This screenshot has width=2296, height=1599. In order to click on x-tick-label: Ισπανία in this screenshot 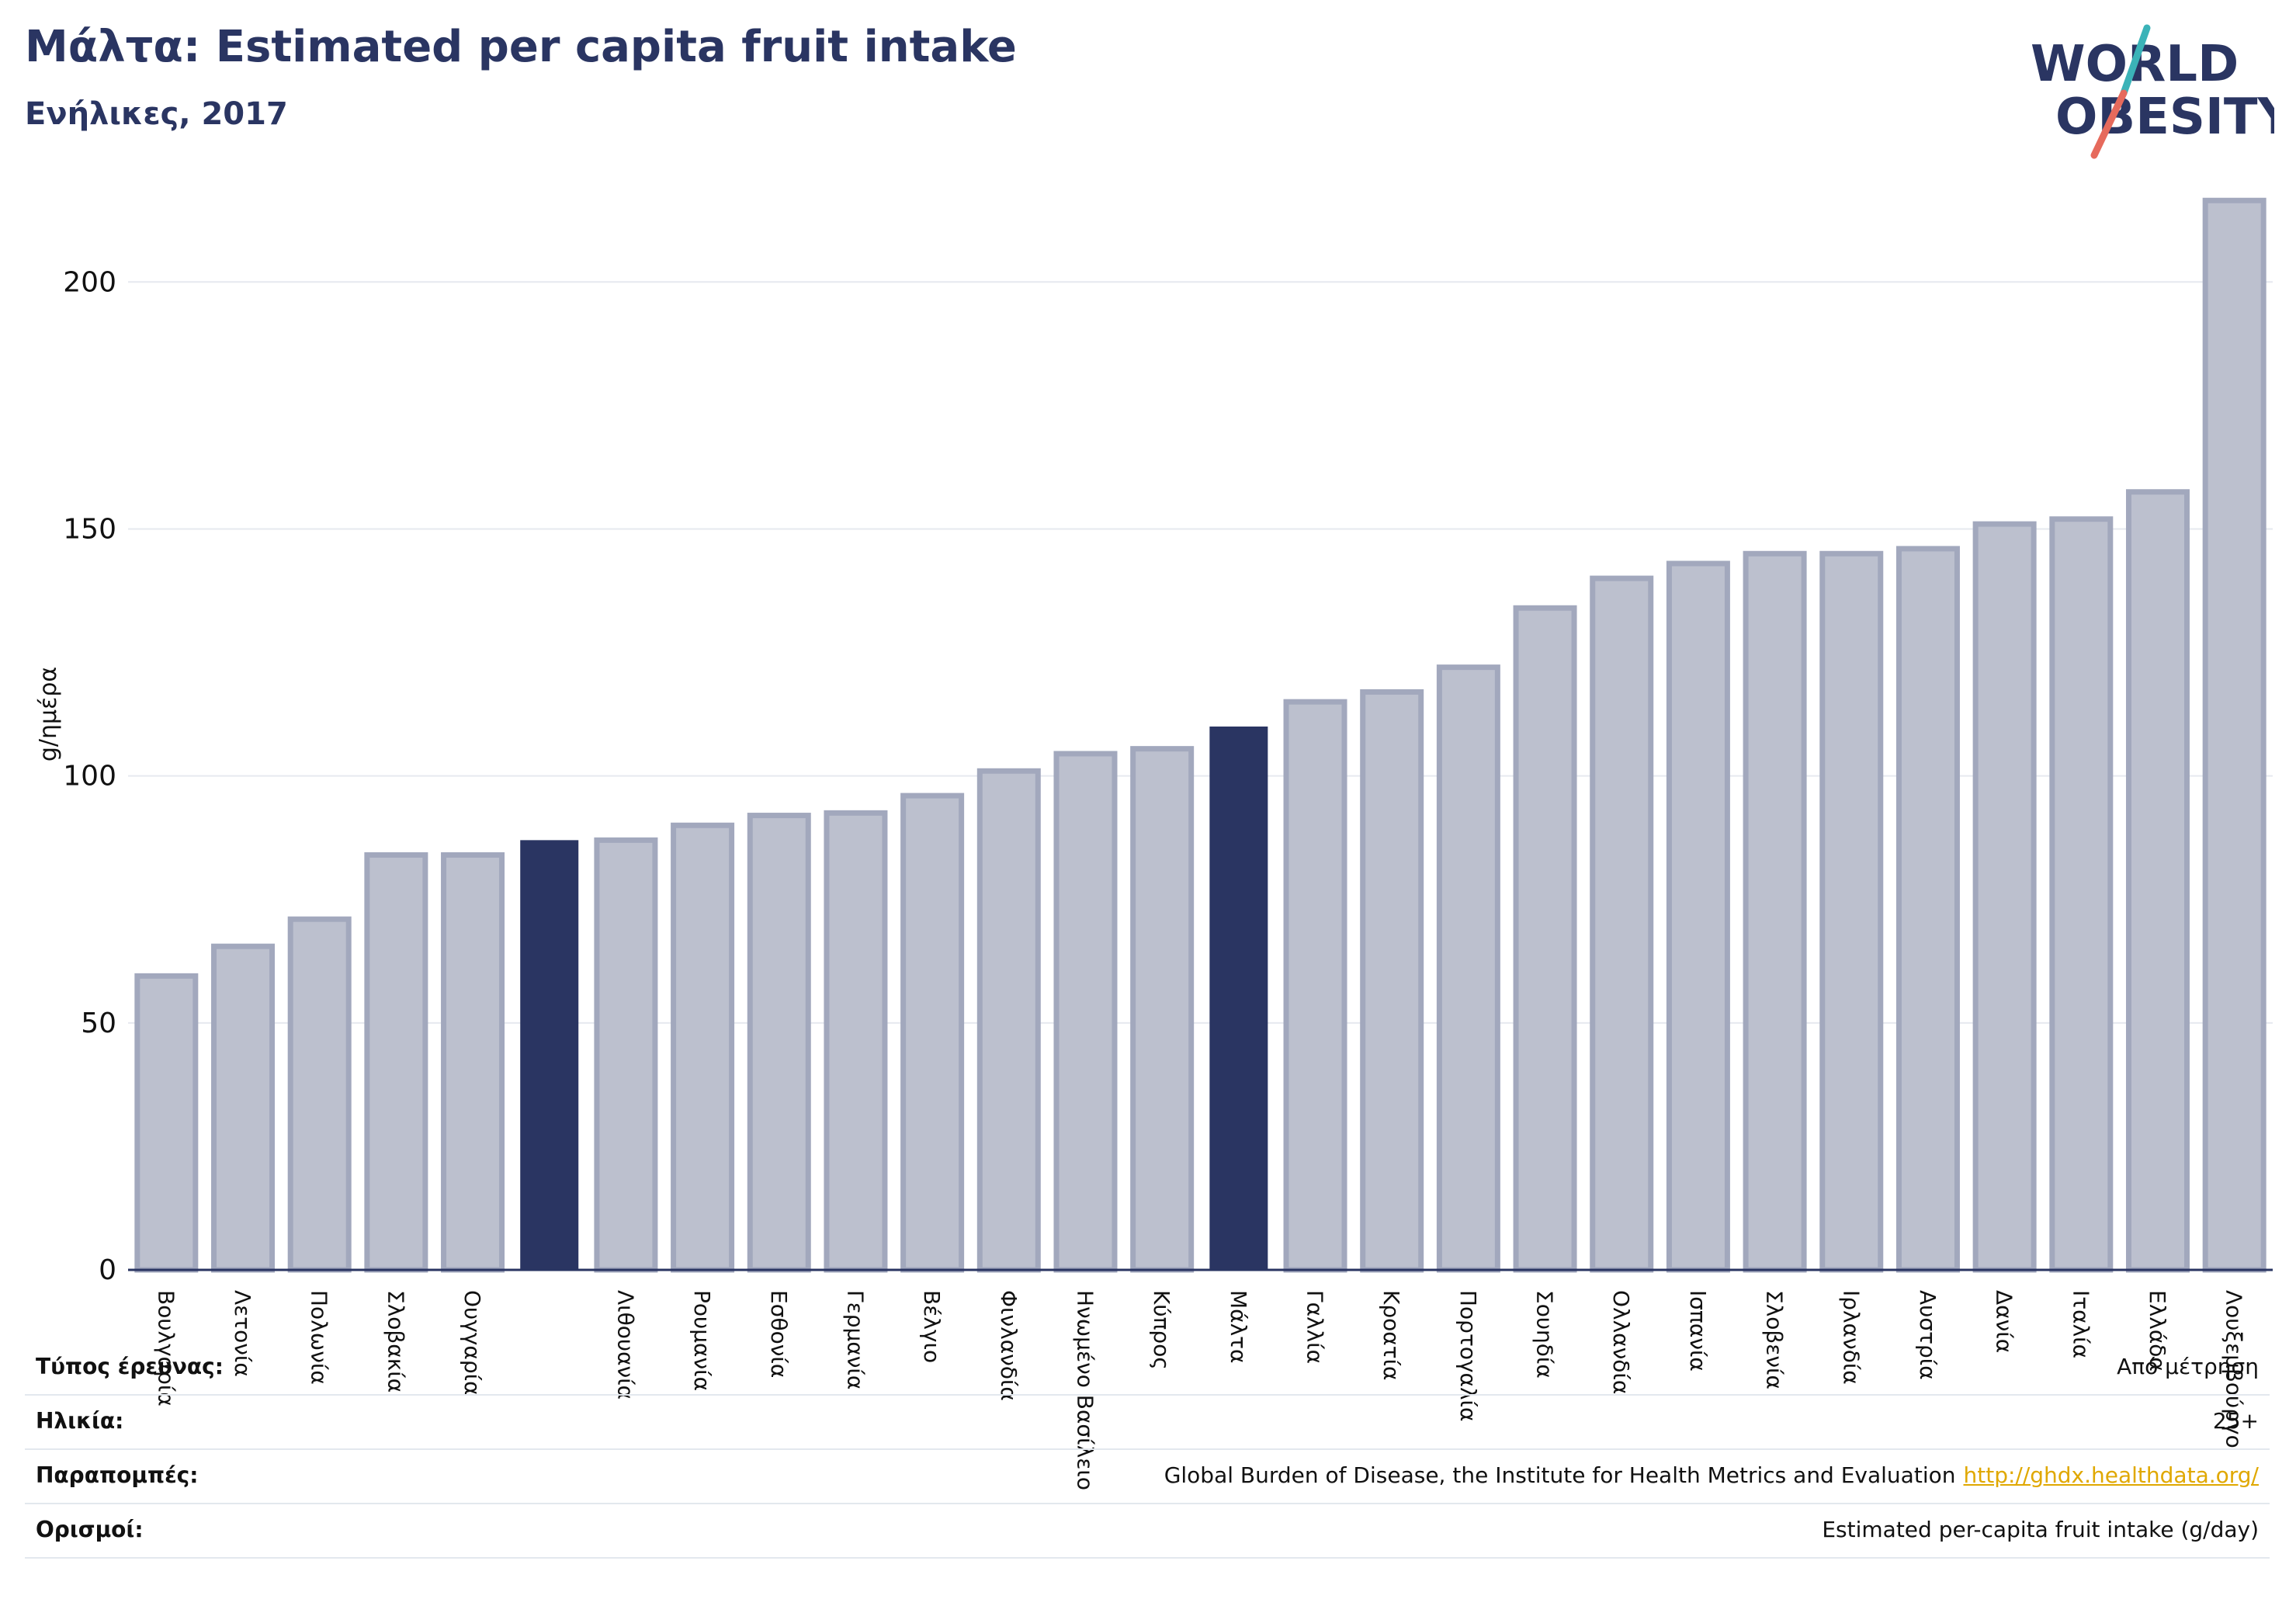, I will do `click(1698, 1331)`.